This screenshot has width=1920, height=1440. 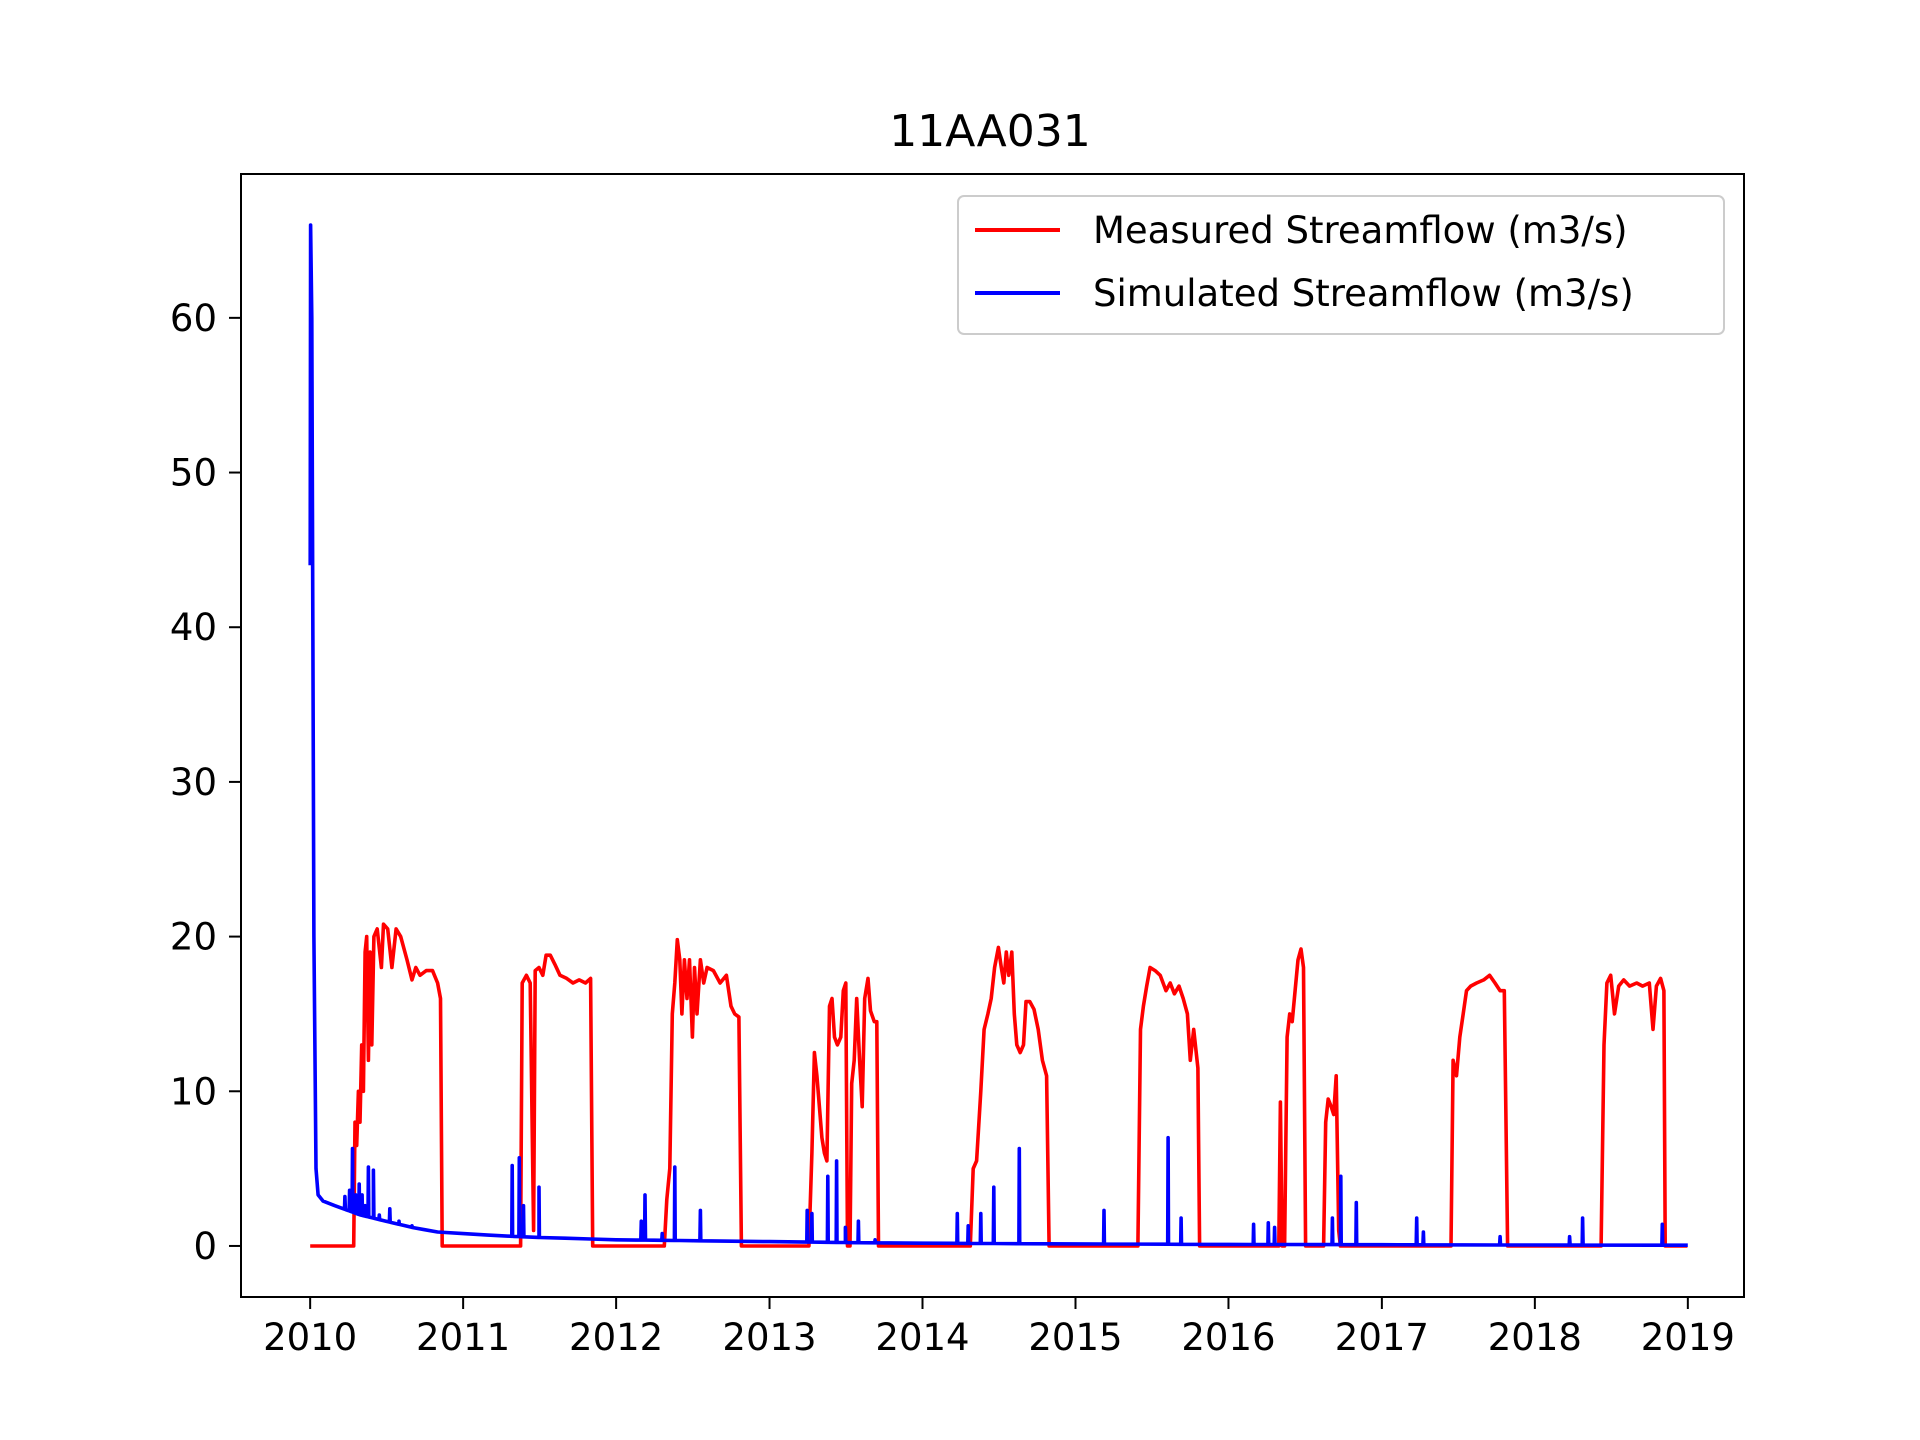 I want to click on x-tick-label: 2010, so click(x=310, y=1337).